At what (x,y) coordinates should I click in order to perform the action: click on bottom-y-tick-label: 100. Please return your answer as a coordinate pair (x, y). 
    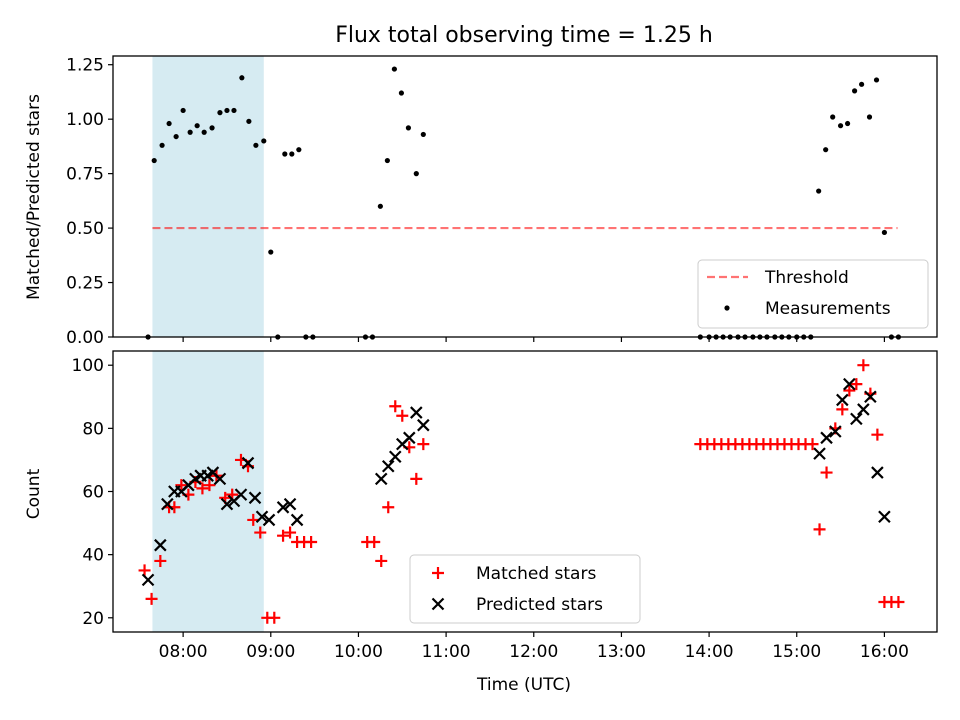
    Looking at the image, I should click on (88, 366).